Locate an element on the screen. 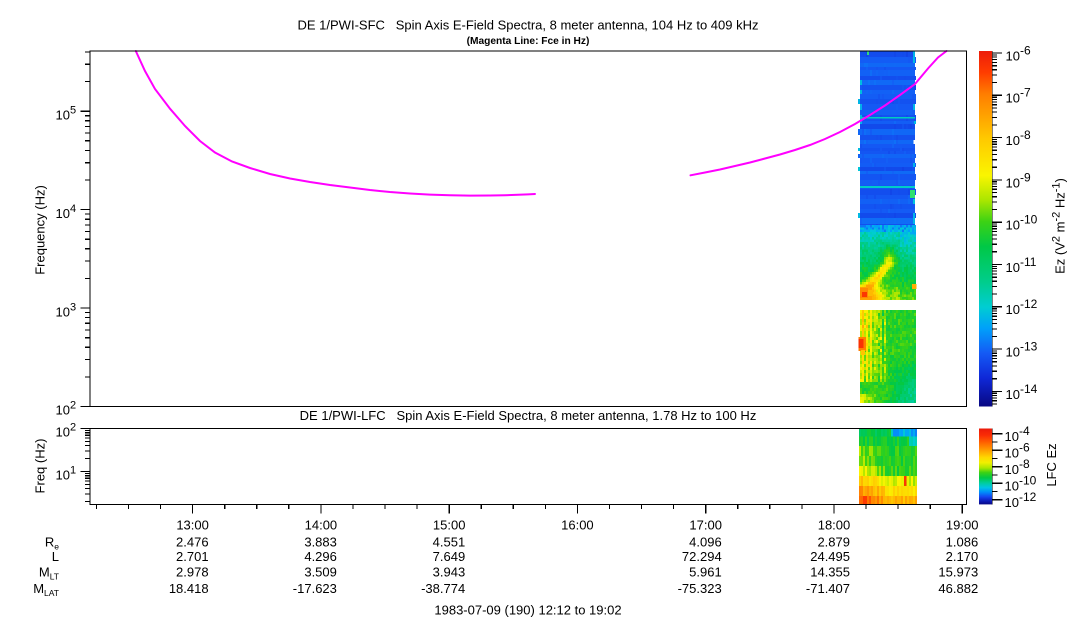 The width and height of the screenshot is (1083, 620). svg-text: 17:00 is located at coordinates (705, 525).